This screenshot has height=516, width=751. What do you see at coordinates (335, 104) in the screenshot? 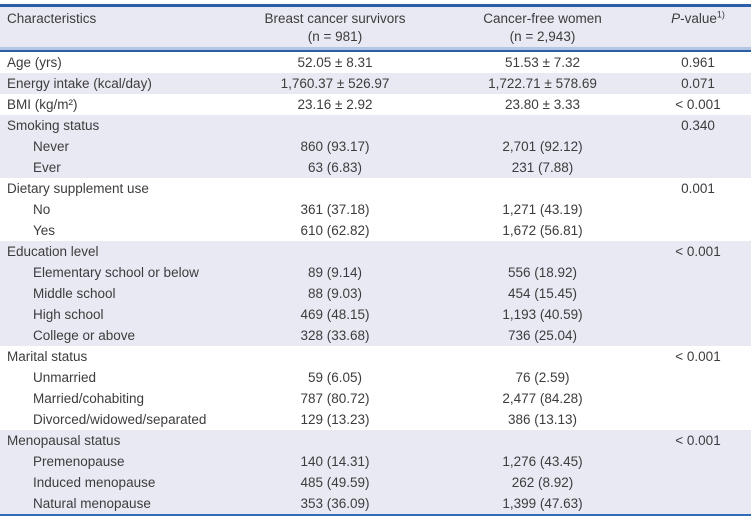
I see `bcs-value: 23.16 ± 2.92` at bounding box center [335, 104].